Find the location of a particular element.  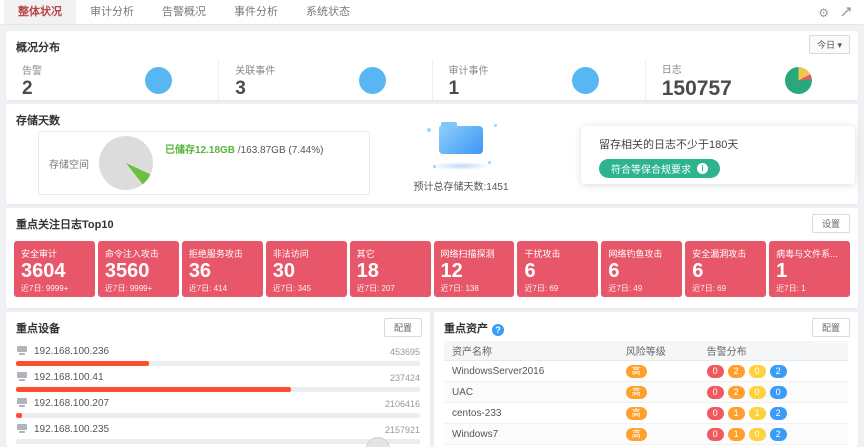

devices-title: 重点设备 is located at coordinates (38, 329).